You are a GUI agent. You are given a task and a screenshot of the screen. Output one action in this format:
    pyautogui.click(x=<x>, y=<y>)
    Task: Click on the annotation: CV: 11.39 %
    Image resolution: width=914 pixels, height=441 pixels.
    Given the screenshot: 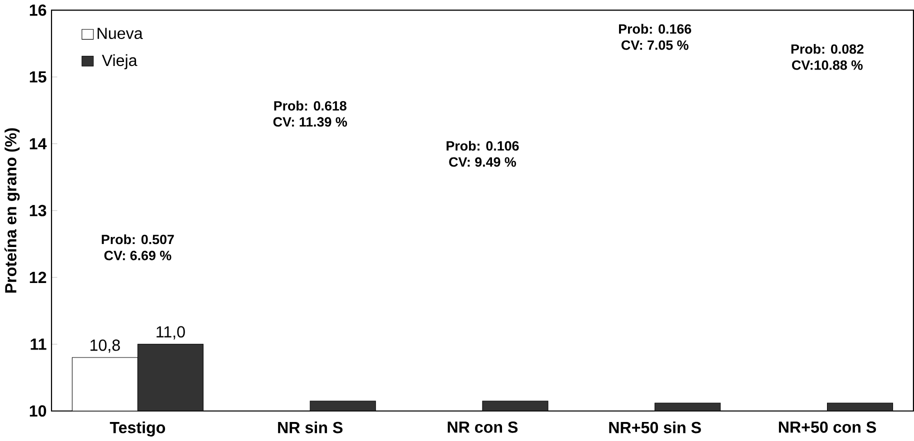 What is the action you would take?
    pyautogui.click(x=310, y=122)
    